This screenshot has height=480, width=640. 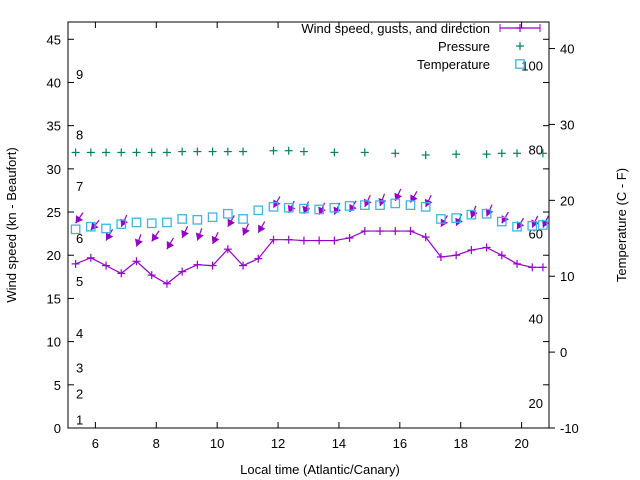 What do you see at coordinates (520, 64) in the screenshot?
I see `legend-key-square` at bounding box center [520, 64].